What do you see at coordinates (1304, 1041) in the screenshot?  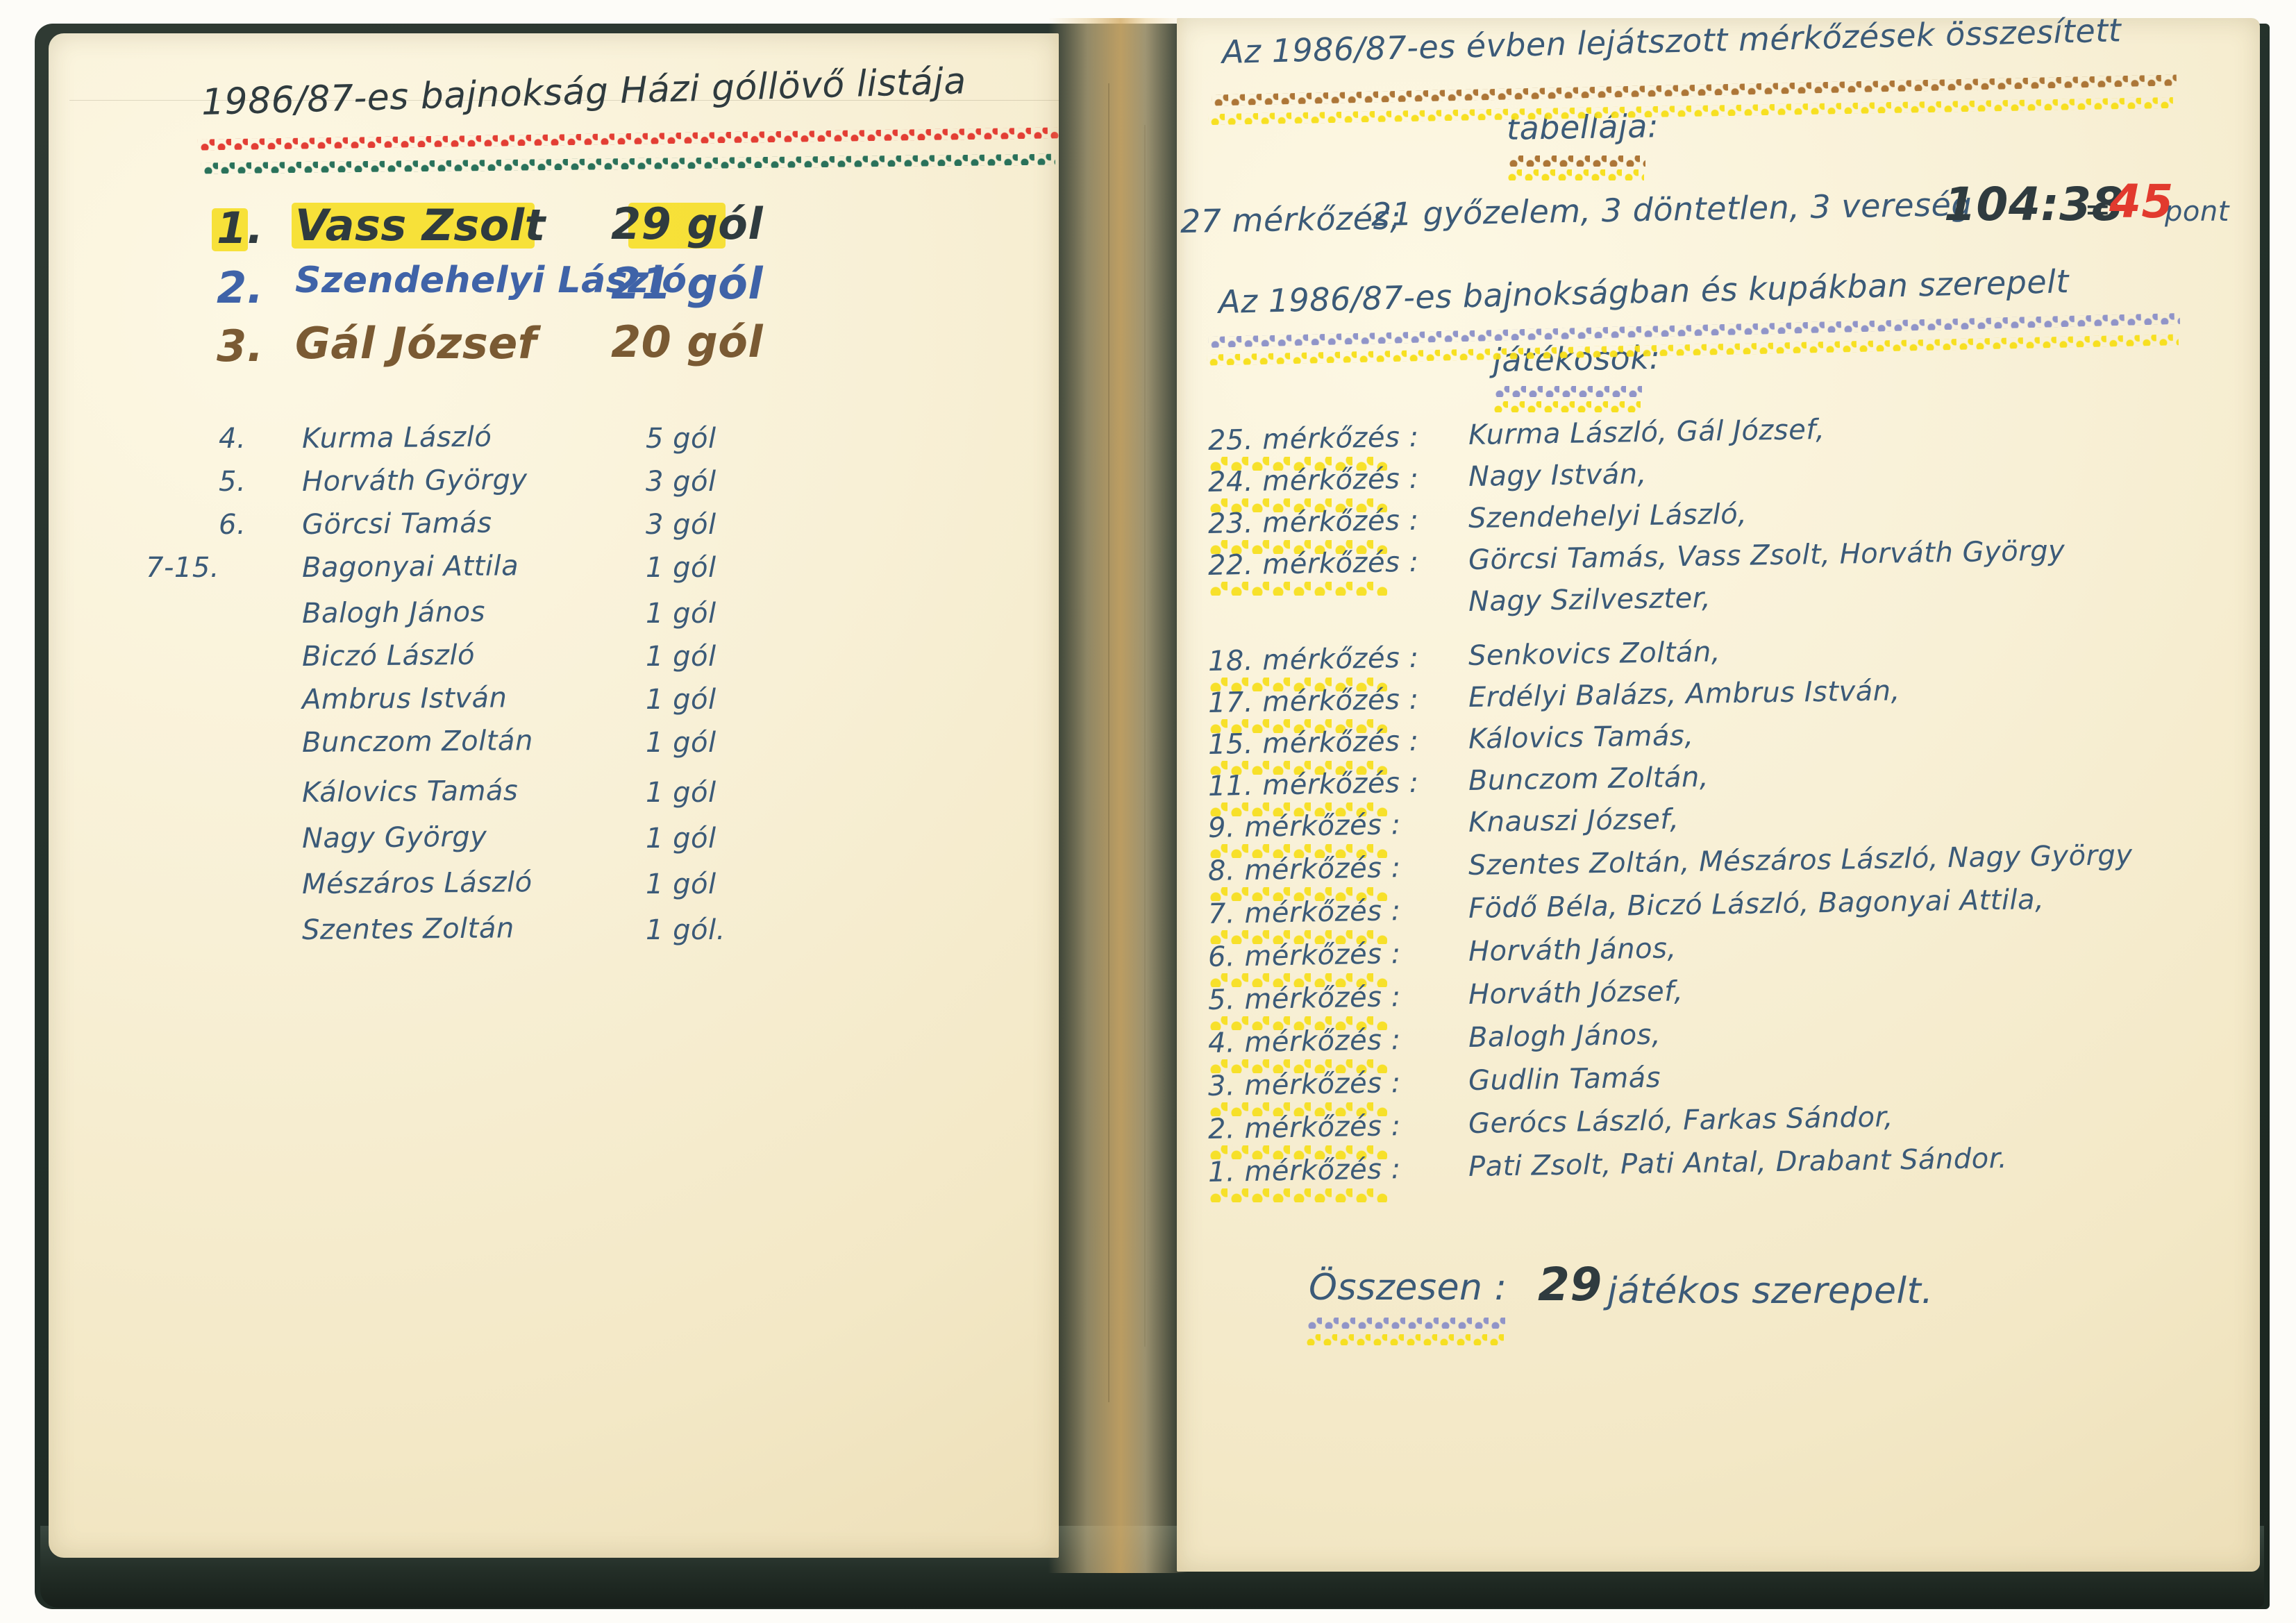 I see `appearance-count-14: 4. mérkőzés :` at bounding box center [1304, 1041].